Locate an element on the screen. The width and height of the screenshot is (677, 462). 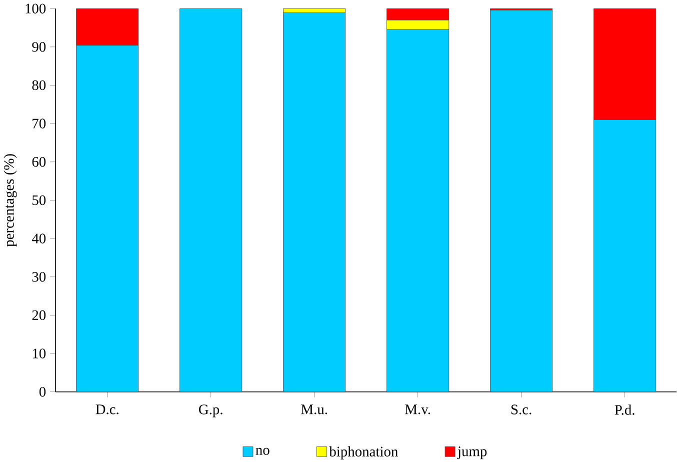
y-tick-label: 90 is located at coordinates (39, 47).